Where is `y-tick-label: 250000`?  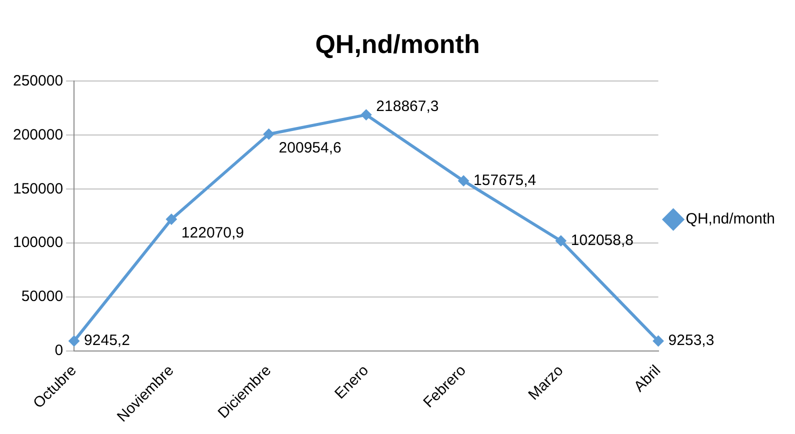
y-tick-label: 250000 is located at coordinates (38, 81).